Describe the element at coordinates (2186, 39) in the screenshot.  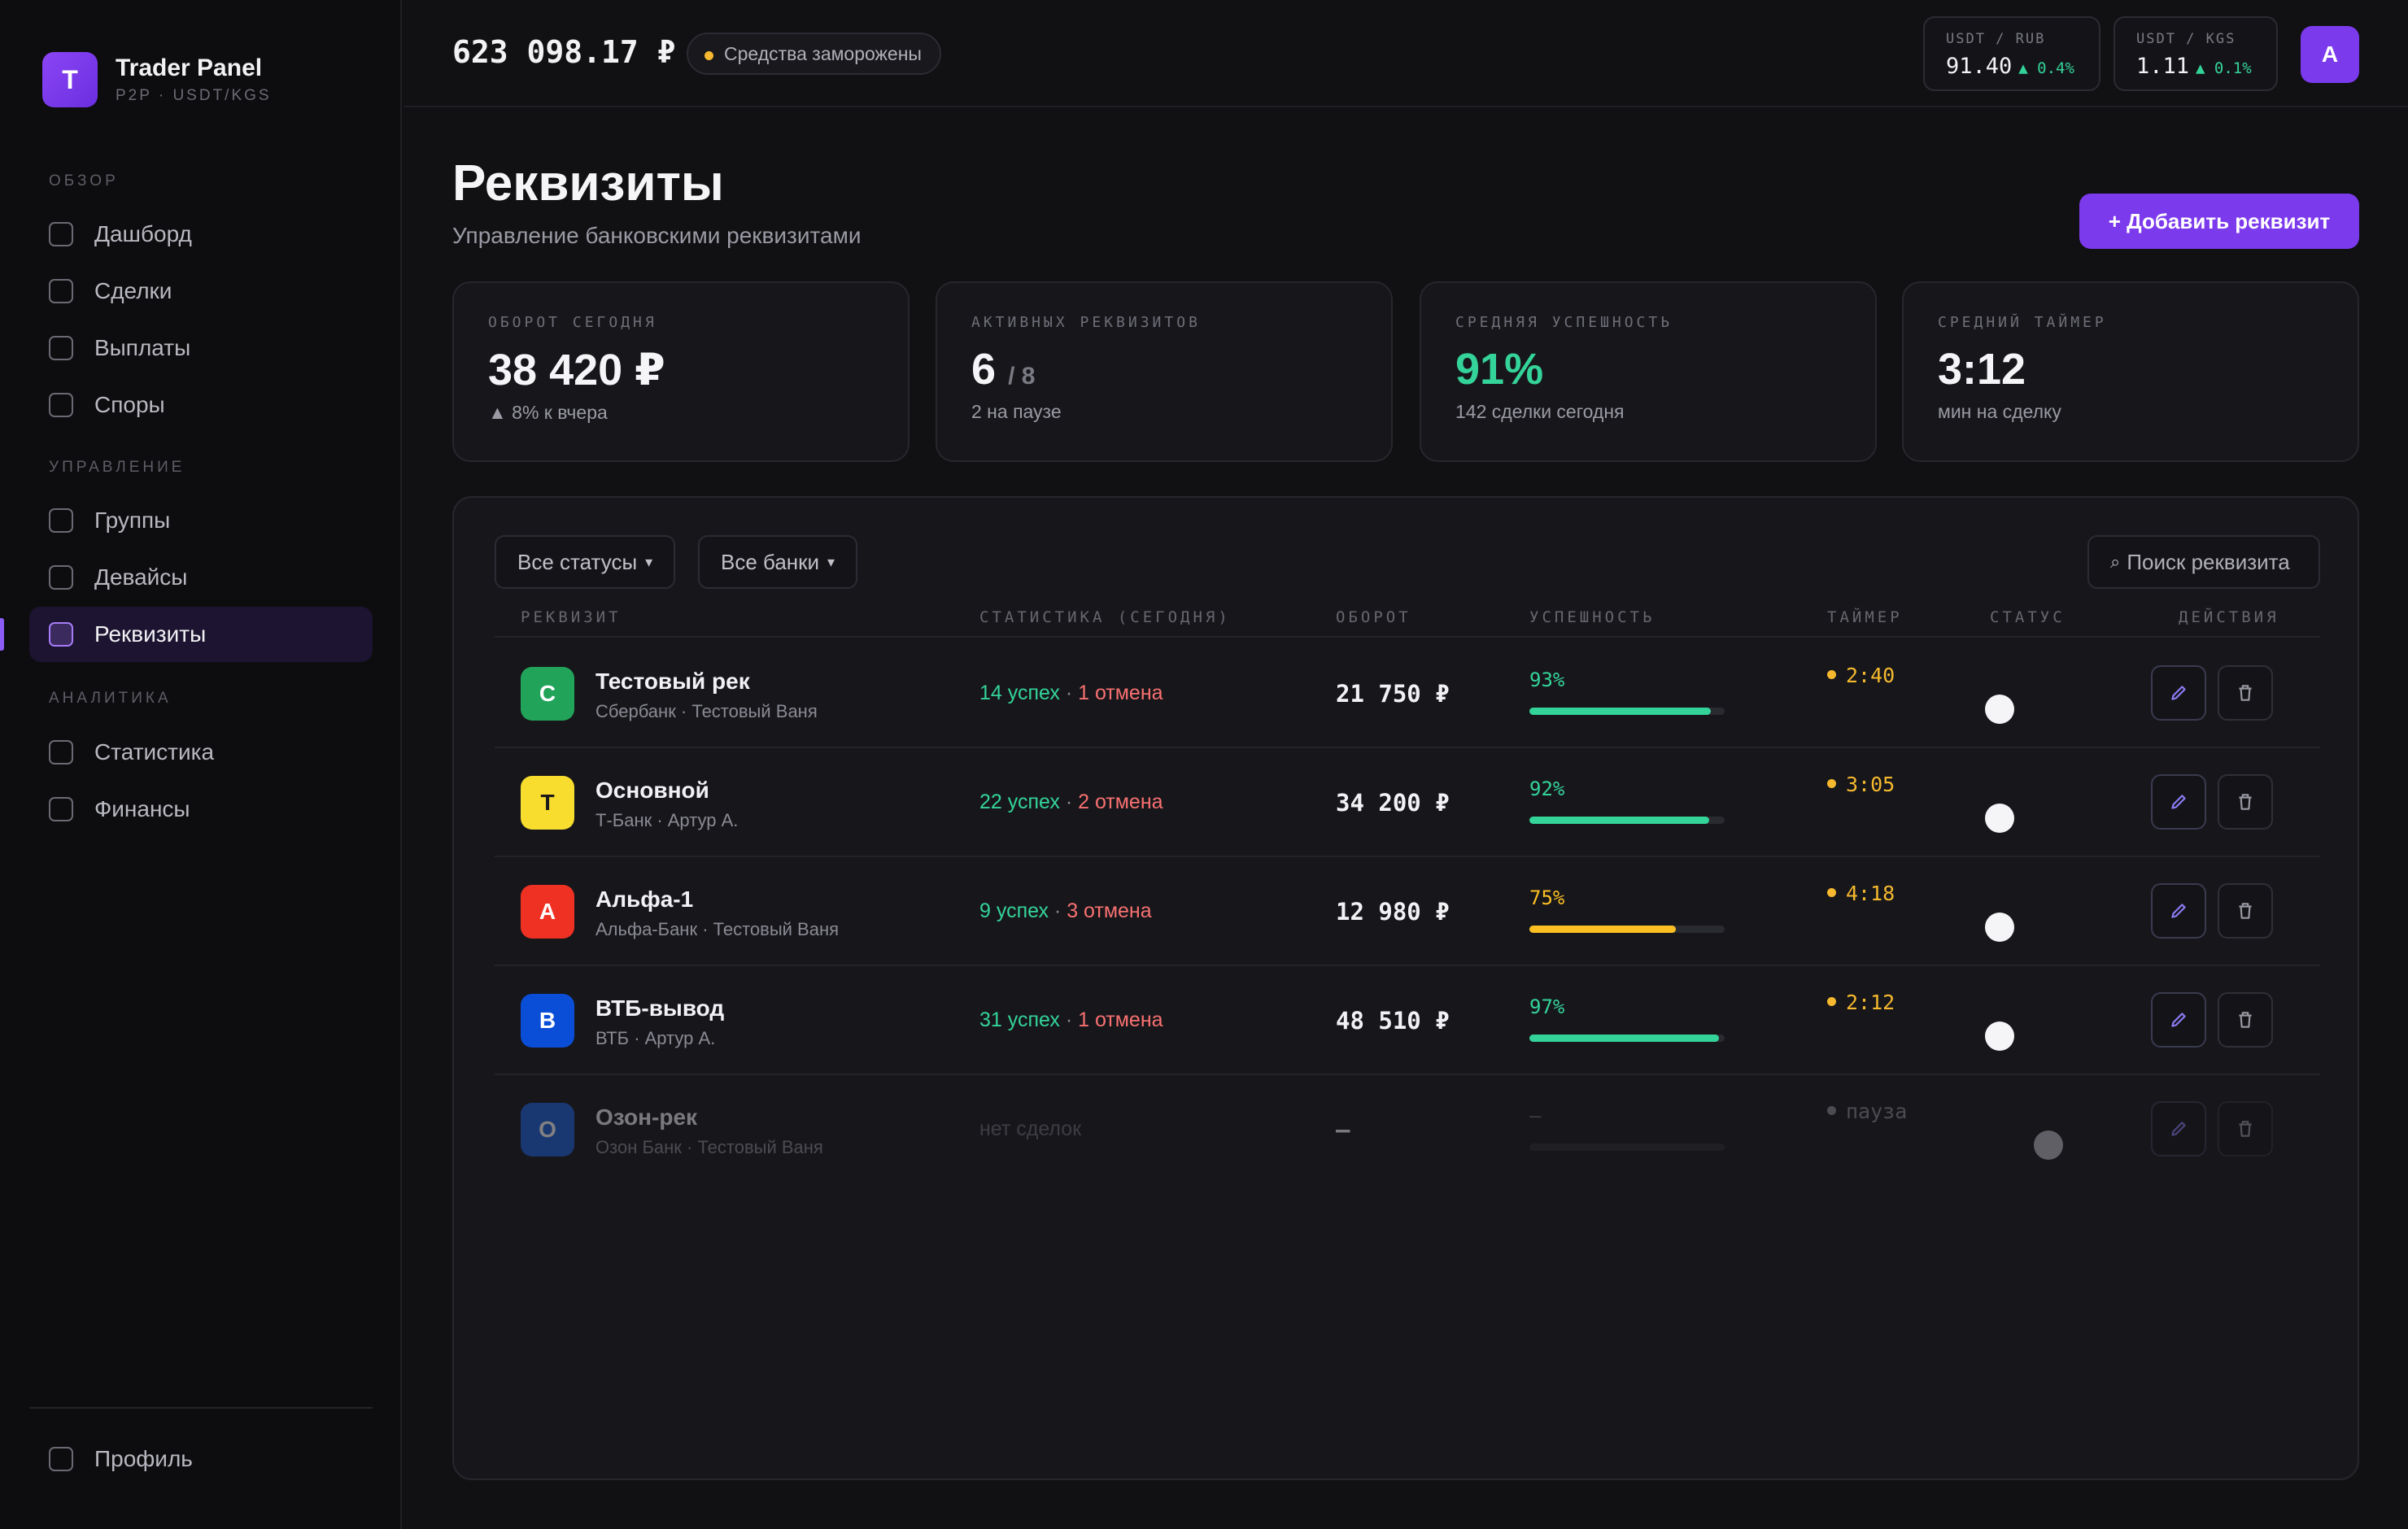
I see `rate-pair: USDT / KGS` at that location.